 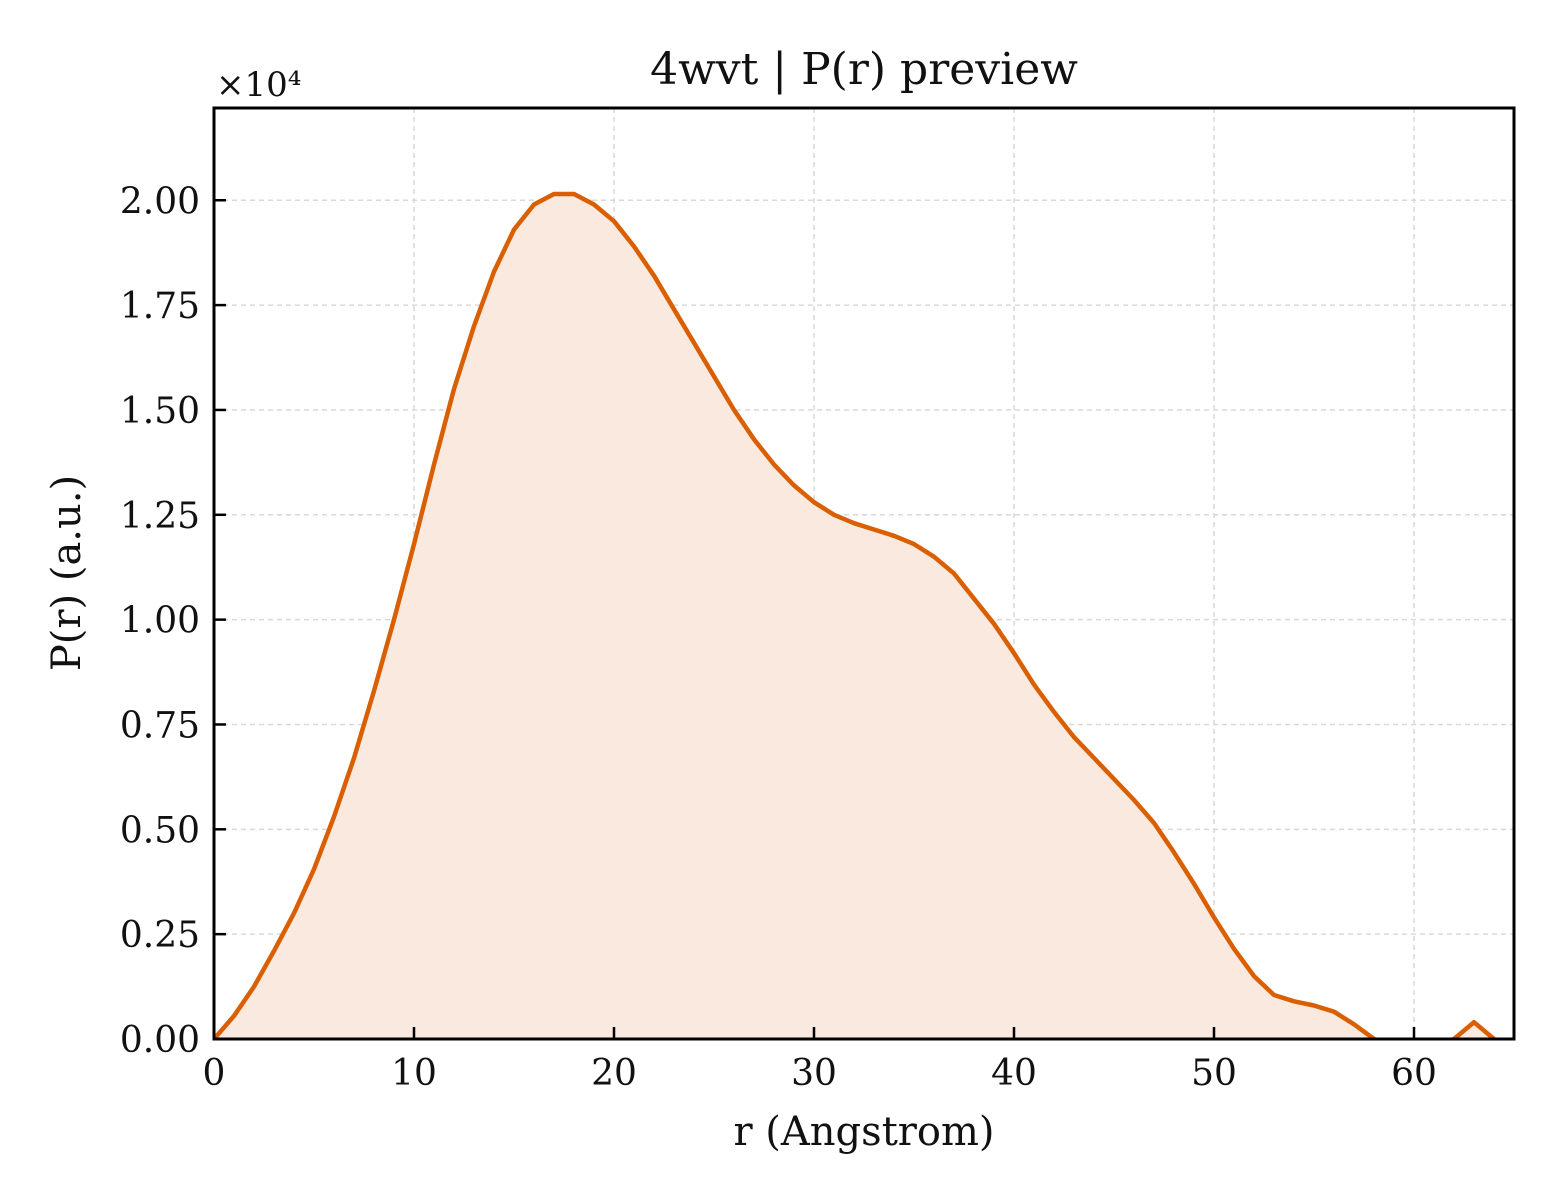 I want to click on y-multiplier-label: ×10⁴, so click(x=258, y=85).